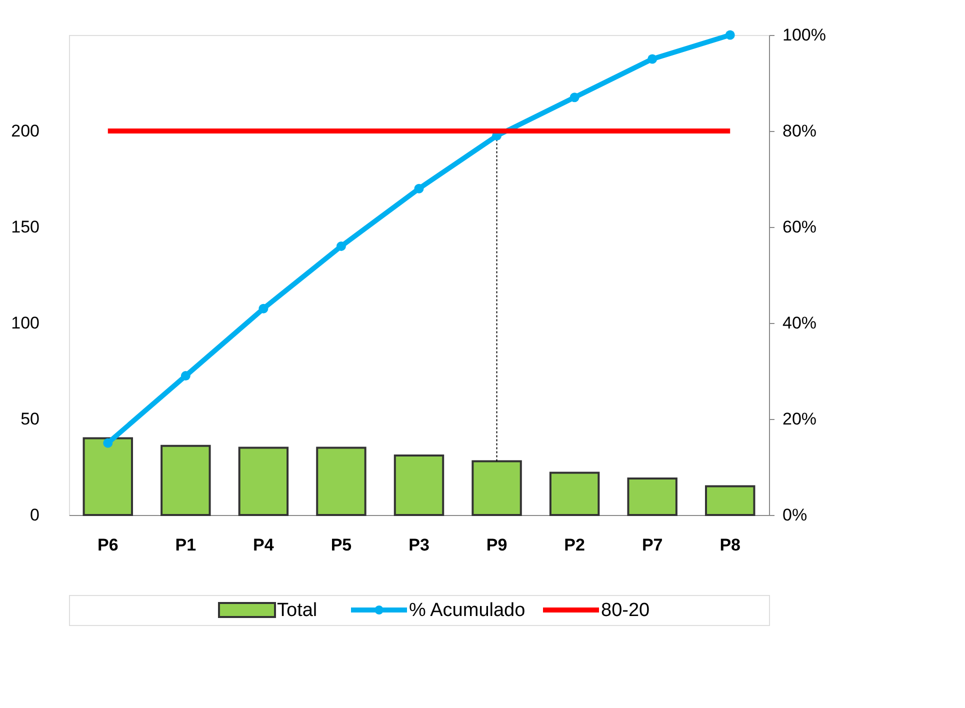  What do you see at coordinates (25, 323) in the screenshot?
I see `y-tick-label: 100` at bounding box center [25, 323].